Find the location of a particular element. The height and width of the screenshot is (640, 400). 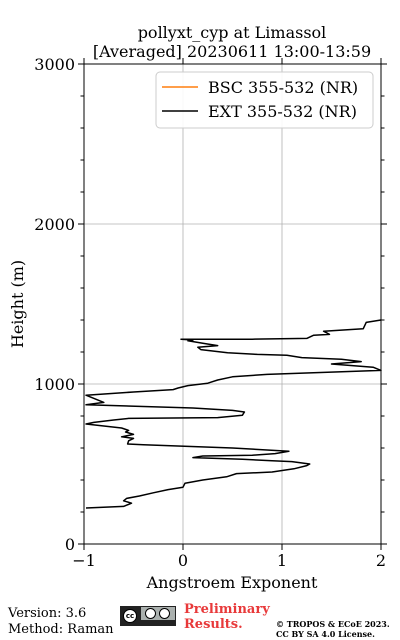

x-axis-label: Angstroem Exponent is located at coordinates (232, 582).